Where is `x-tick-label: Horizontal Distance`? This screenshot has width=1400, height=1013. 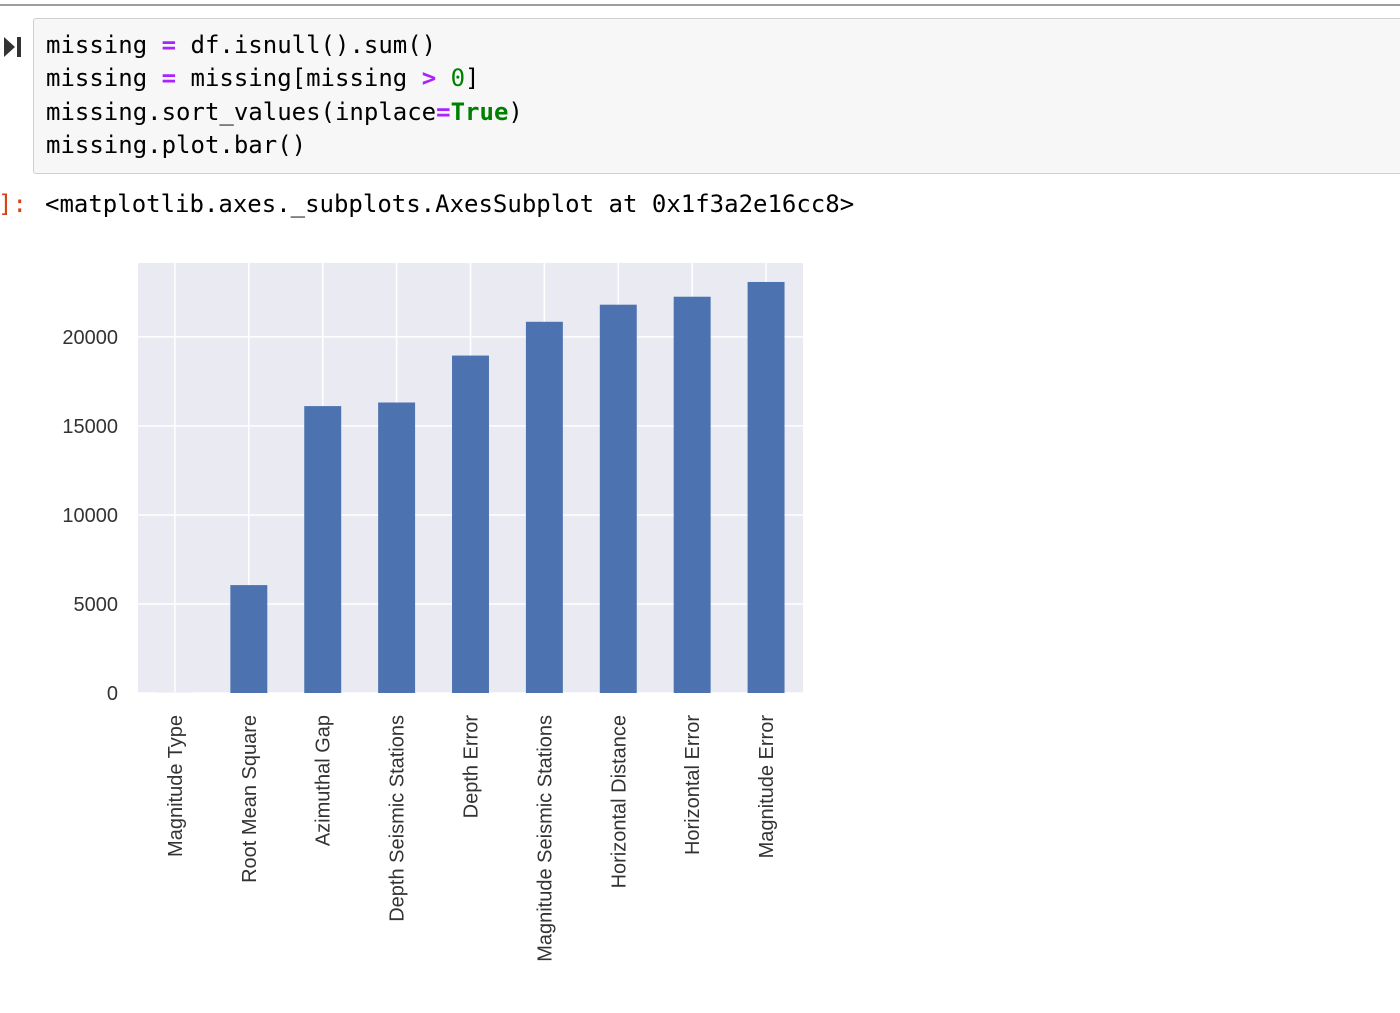
x-tick-label: Horizontal Distance is located at coordinates (619, 801).